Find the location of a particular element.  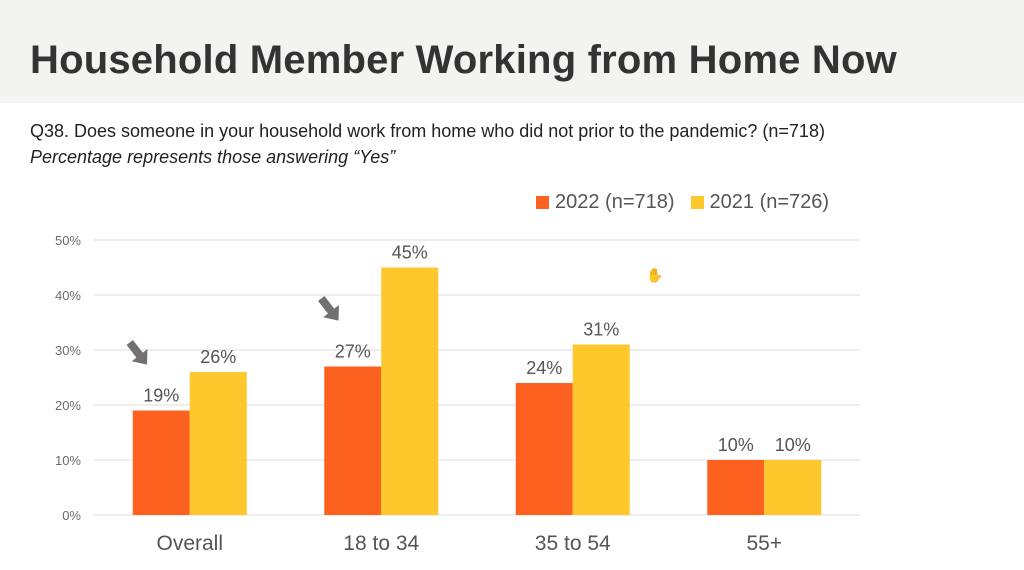

y-tick-label: 0% is located at coordinates (71, 515).